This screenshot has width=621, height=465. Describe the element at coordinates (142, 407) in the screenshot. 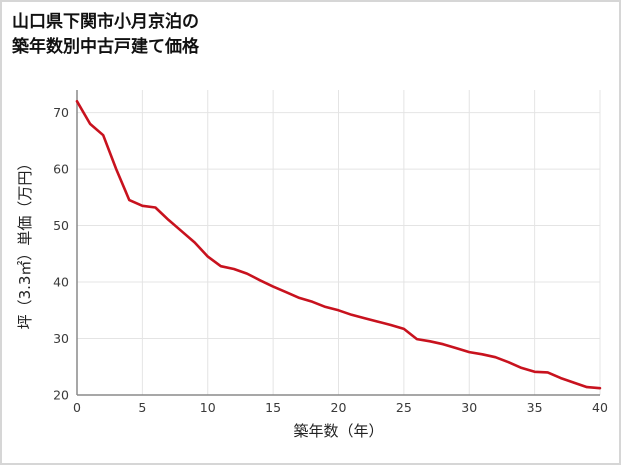

I see `x-tick-label: 5` at that location.